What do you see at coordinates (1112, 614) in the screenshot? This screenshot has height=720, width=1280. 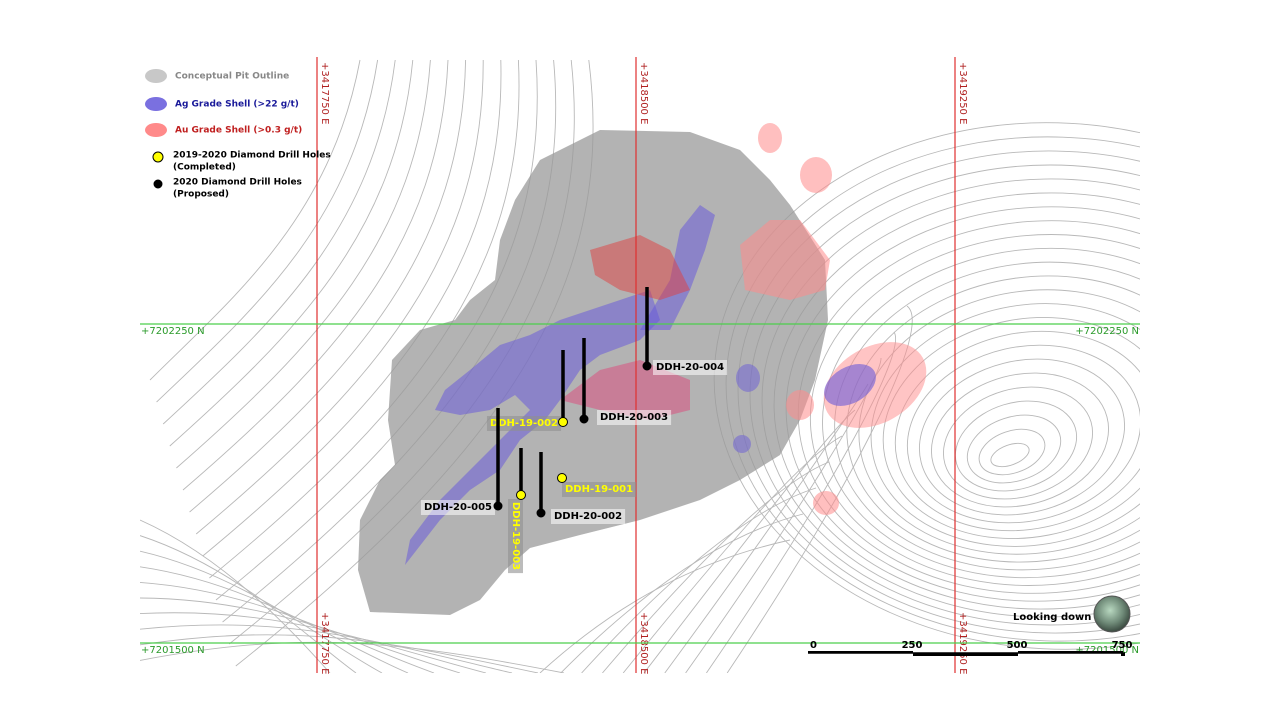 I see `compass` at bounding box center [1112, 614].